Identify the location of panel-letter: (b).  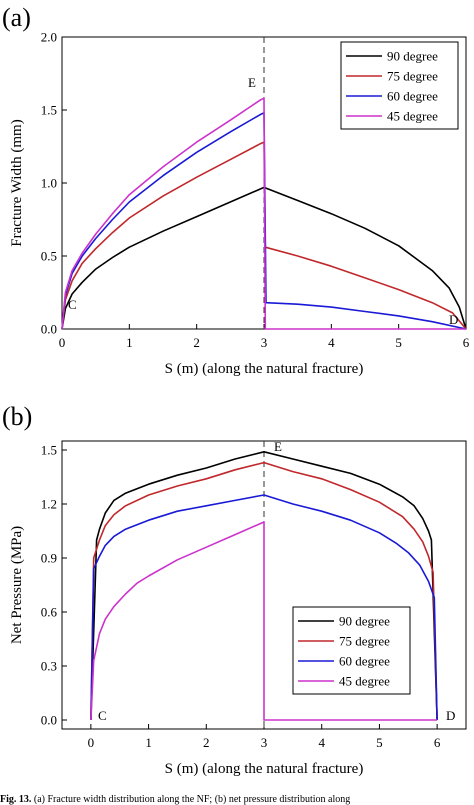
(17, 416).